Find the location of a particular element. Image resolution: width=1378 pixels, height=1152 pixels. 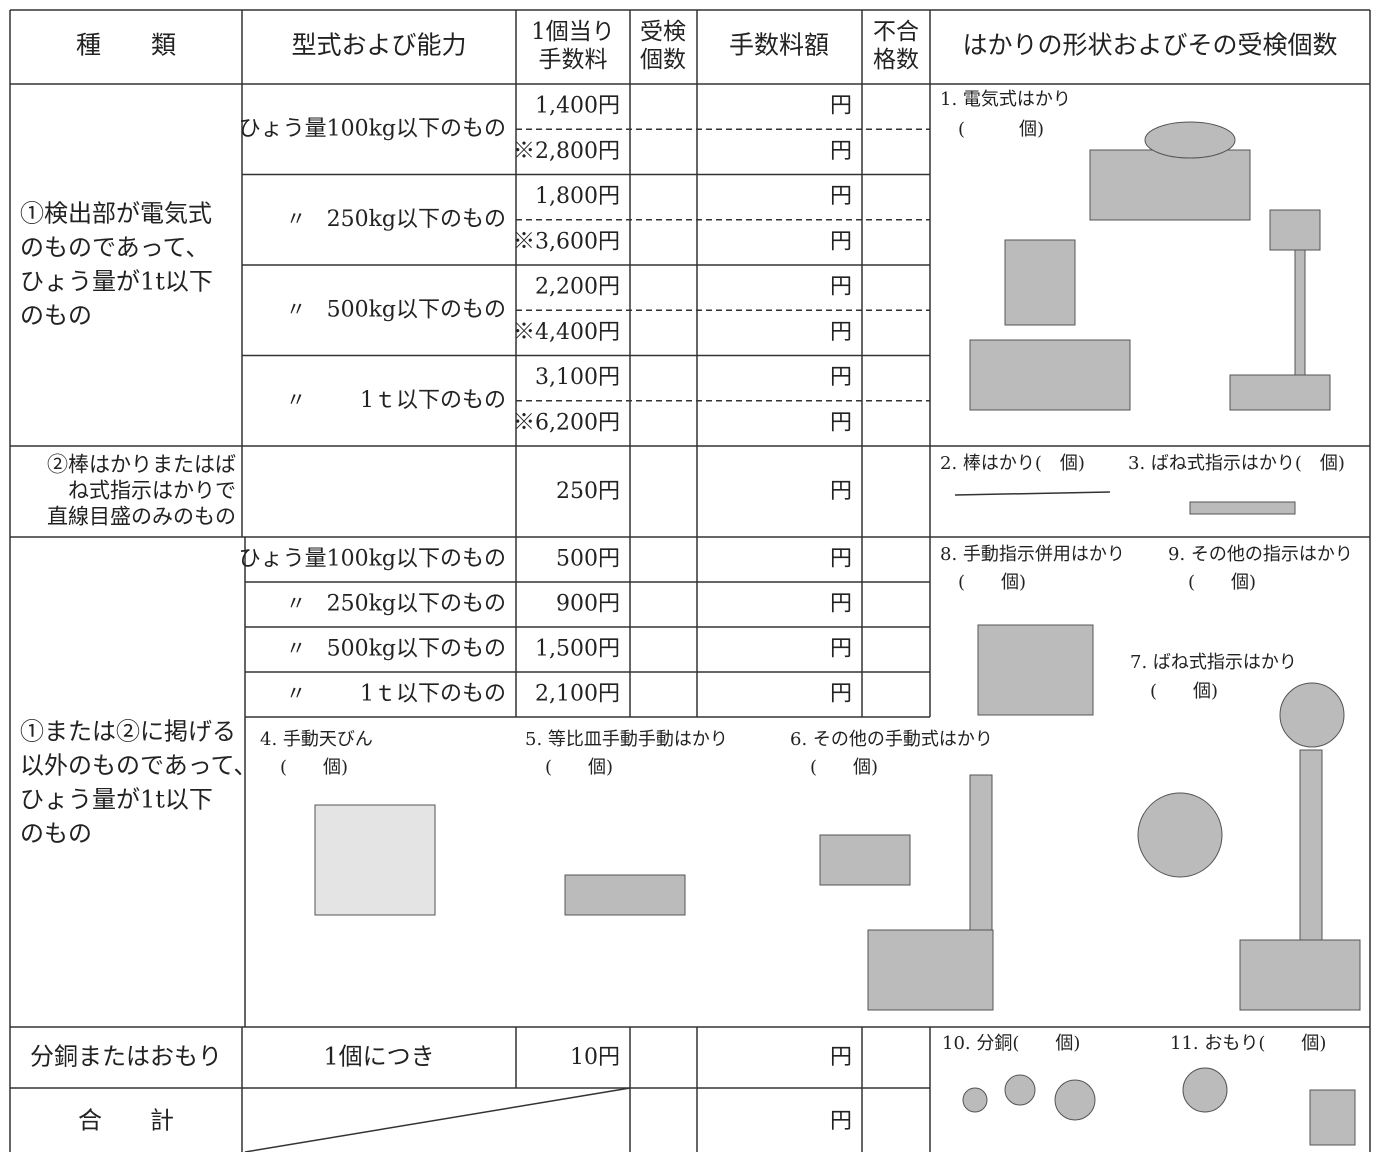

header-text: 手数料 is located at coordinates (573, 60).